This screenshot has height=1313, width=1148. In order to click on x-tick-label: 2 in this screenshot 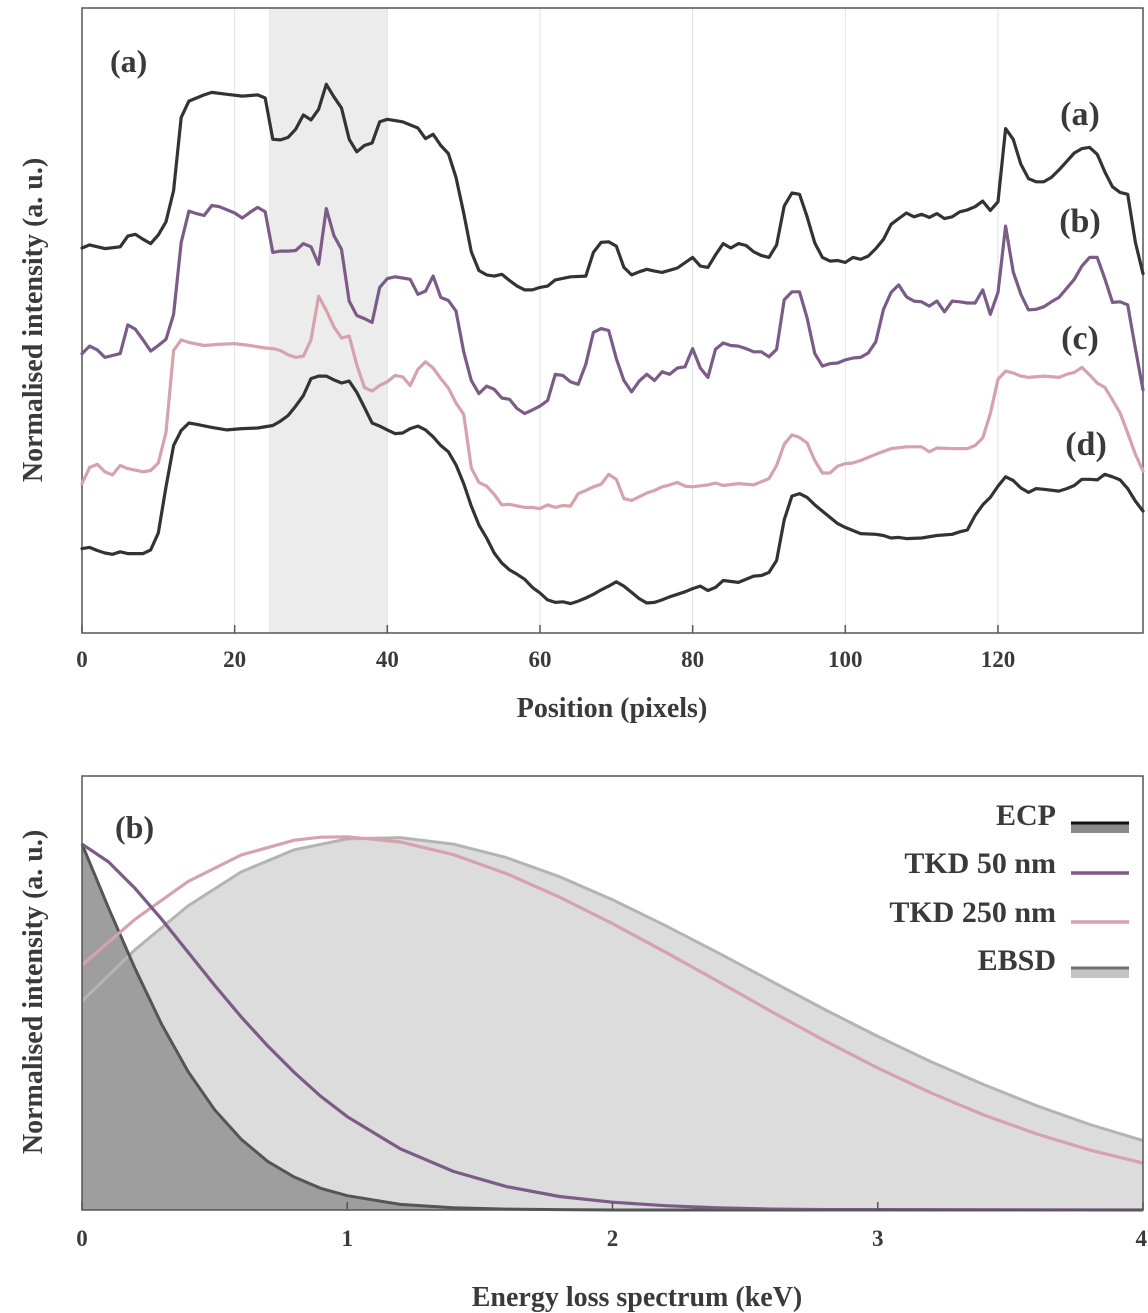, I will do `click(613, 1238)`.